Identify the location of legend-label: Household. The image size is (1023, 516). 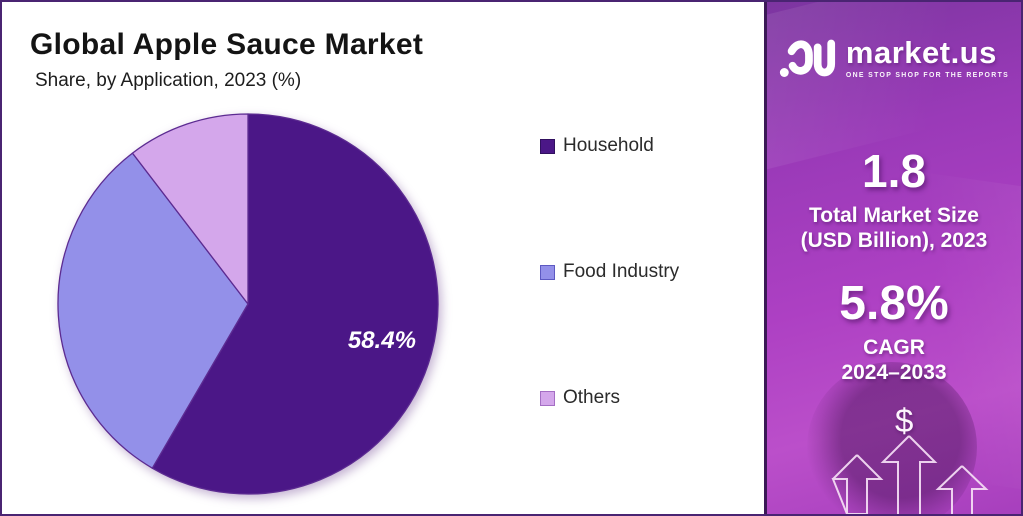
(608, 145).